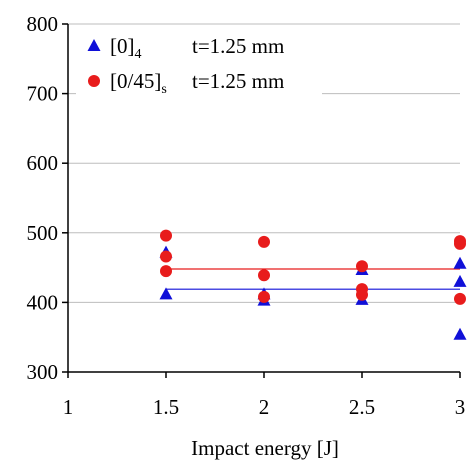  I want to click on legend: [0]4 t=1.25 mm [0/45]s t=1.25 mm, so click(199, 66).